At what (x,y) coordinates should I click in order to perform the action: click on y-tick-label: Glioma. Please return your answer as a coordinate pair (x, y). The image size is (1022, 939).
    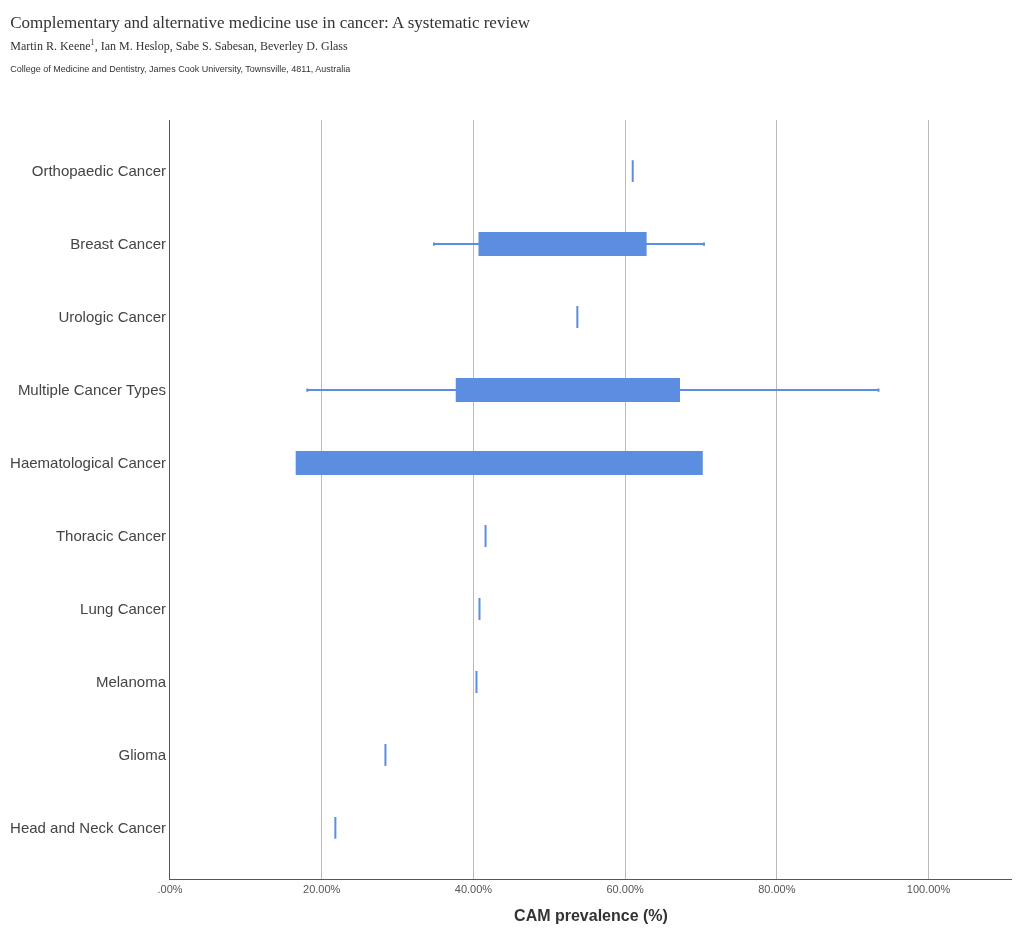
    Looking at the image, I should click on (142, 755).